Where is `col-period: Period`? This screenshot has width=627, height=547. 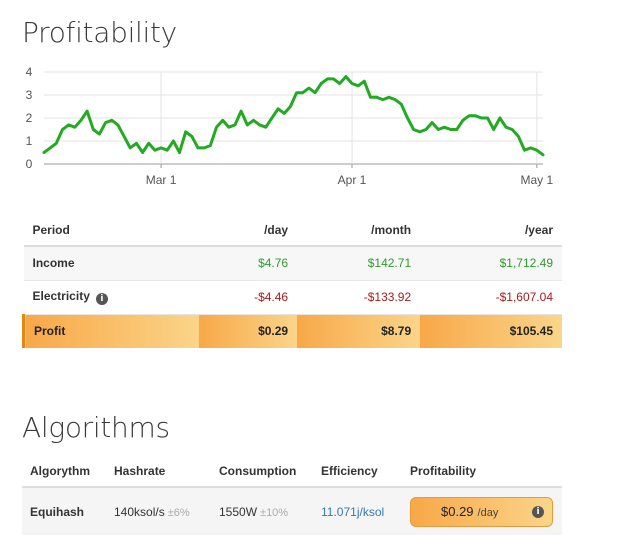
col-period: Period is located at coordinates (111, 230).